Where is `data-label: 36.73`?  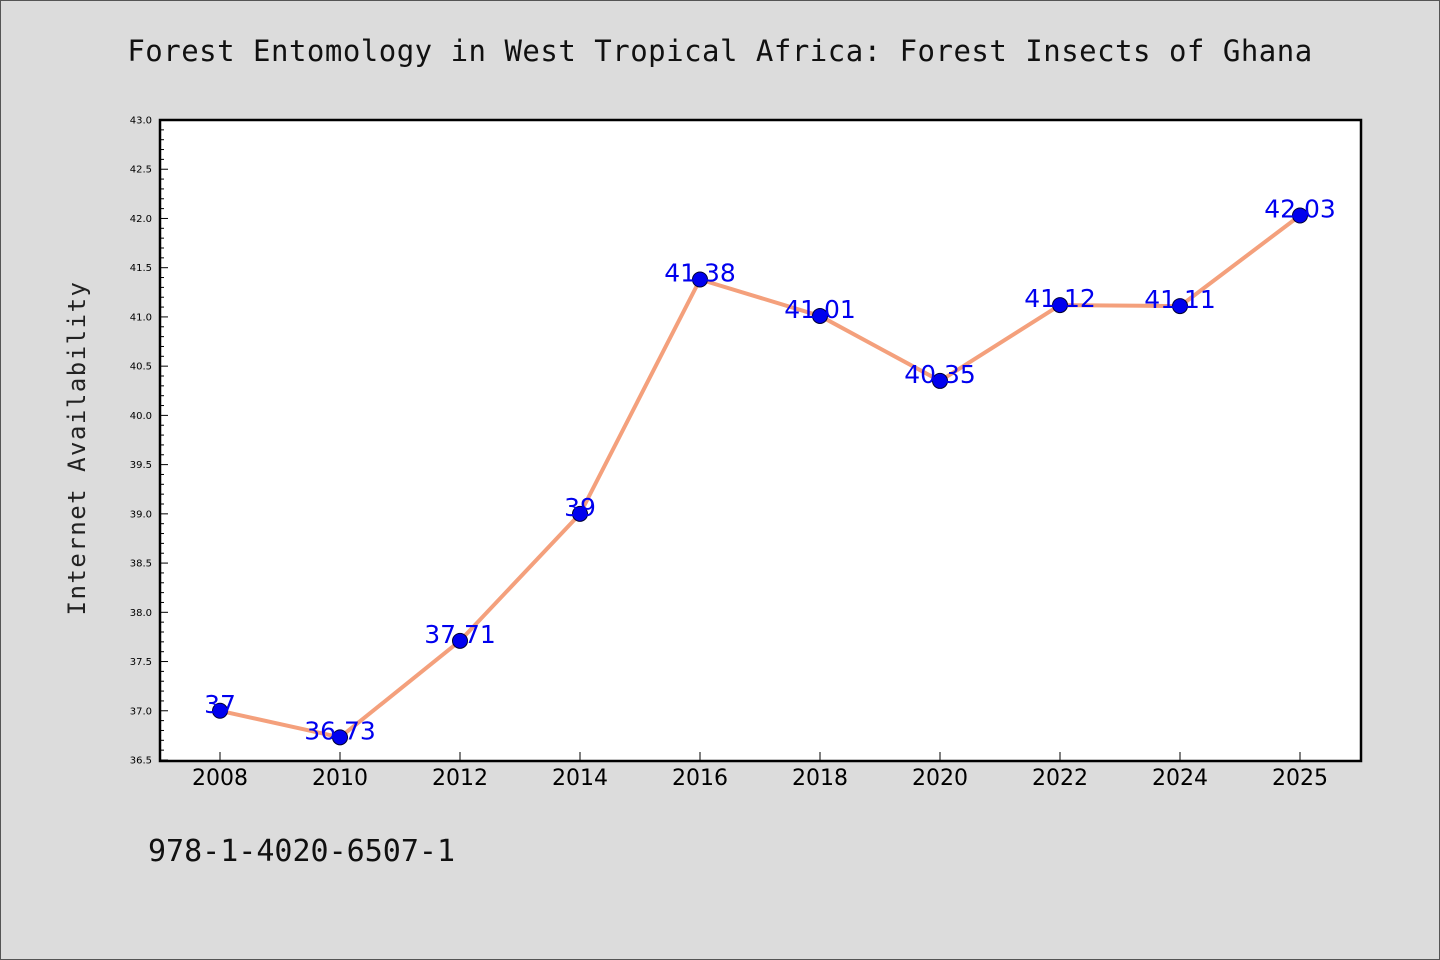 data-label: 36.73 is located at coordinates (340, 730).